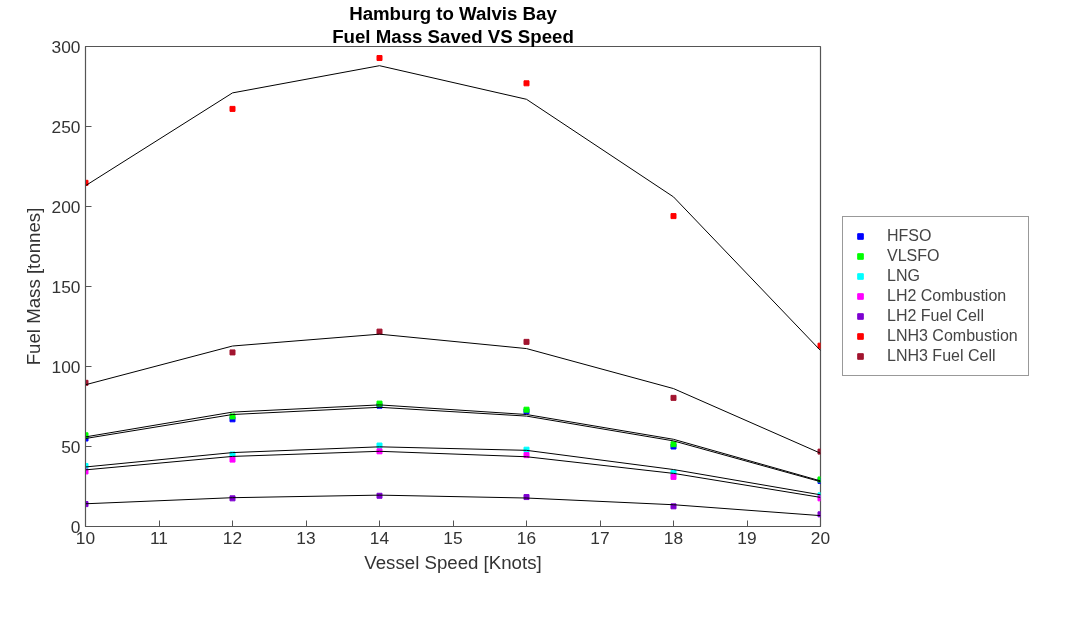 The image size is (1066, 633). Describe the element at coordinates (820, 537) in the screenshot. I see `x-tick-label: 20` at that location.